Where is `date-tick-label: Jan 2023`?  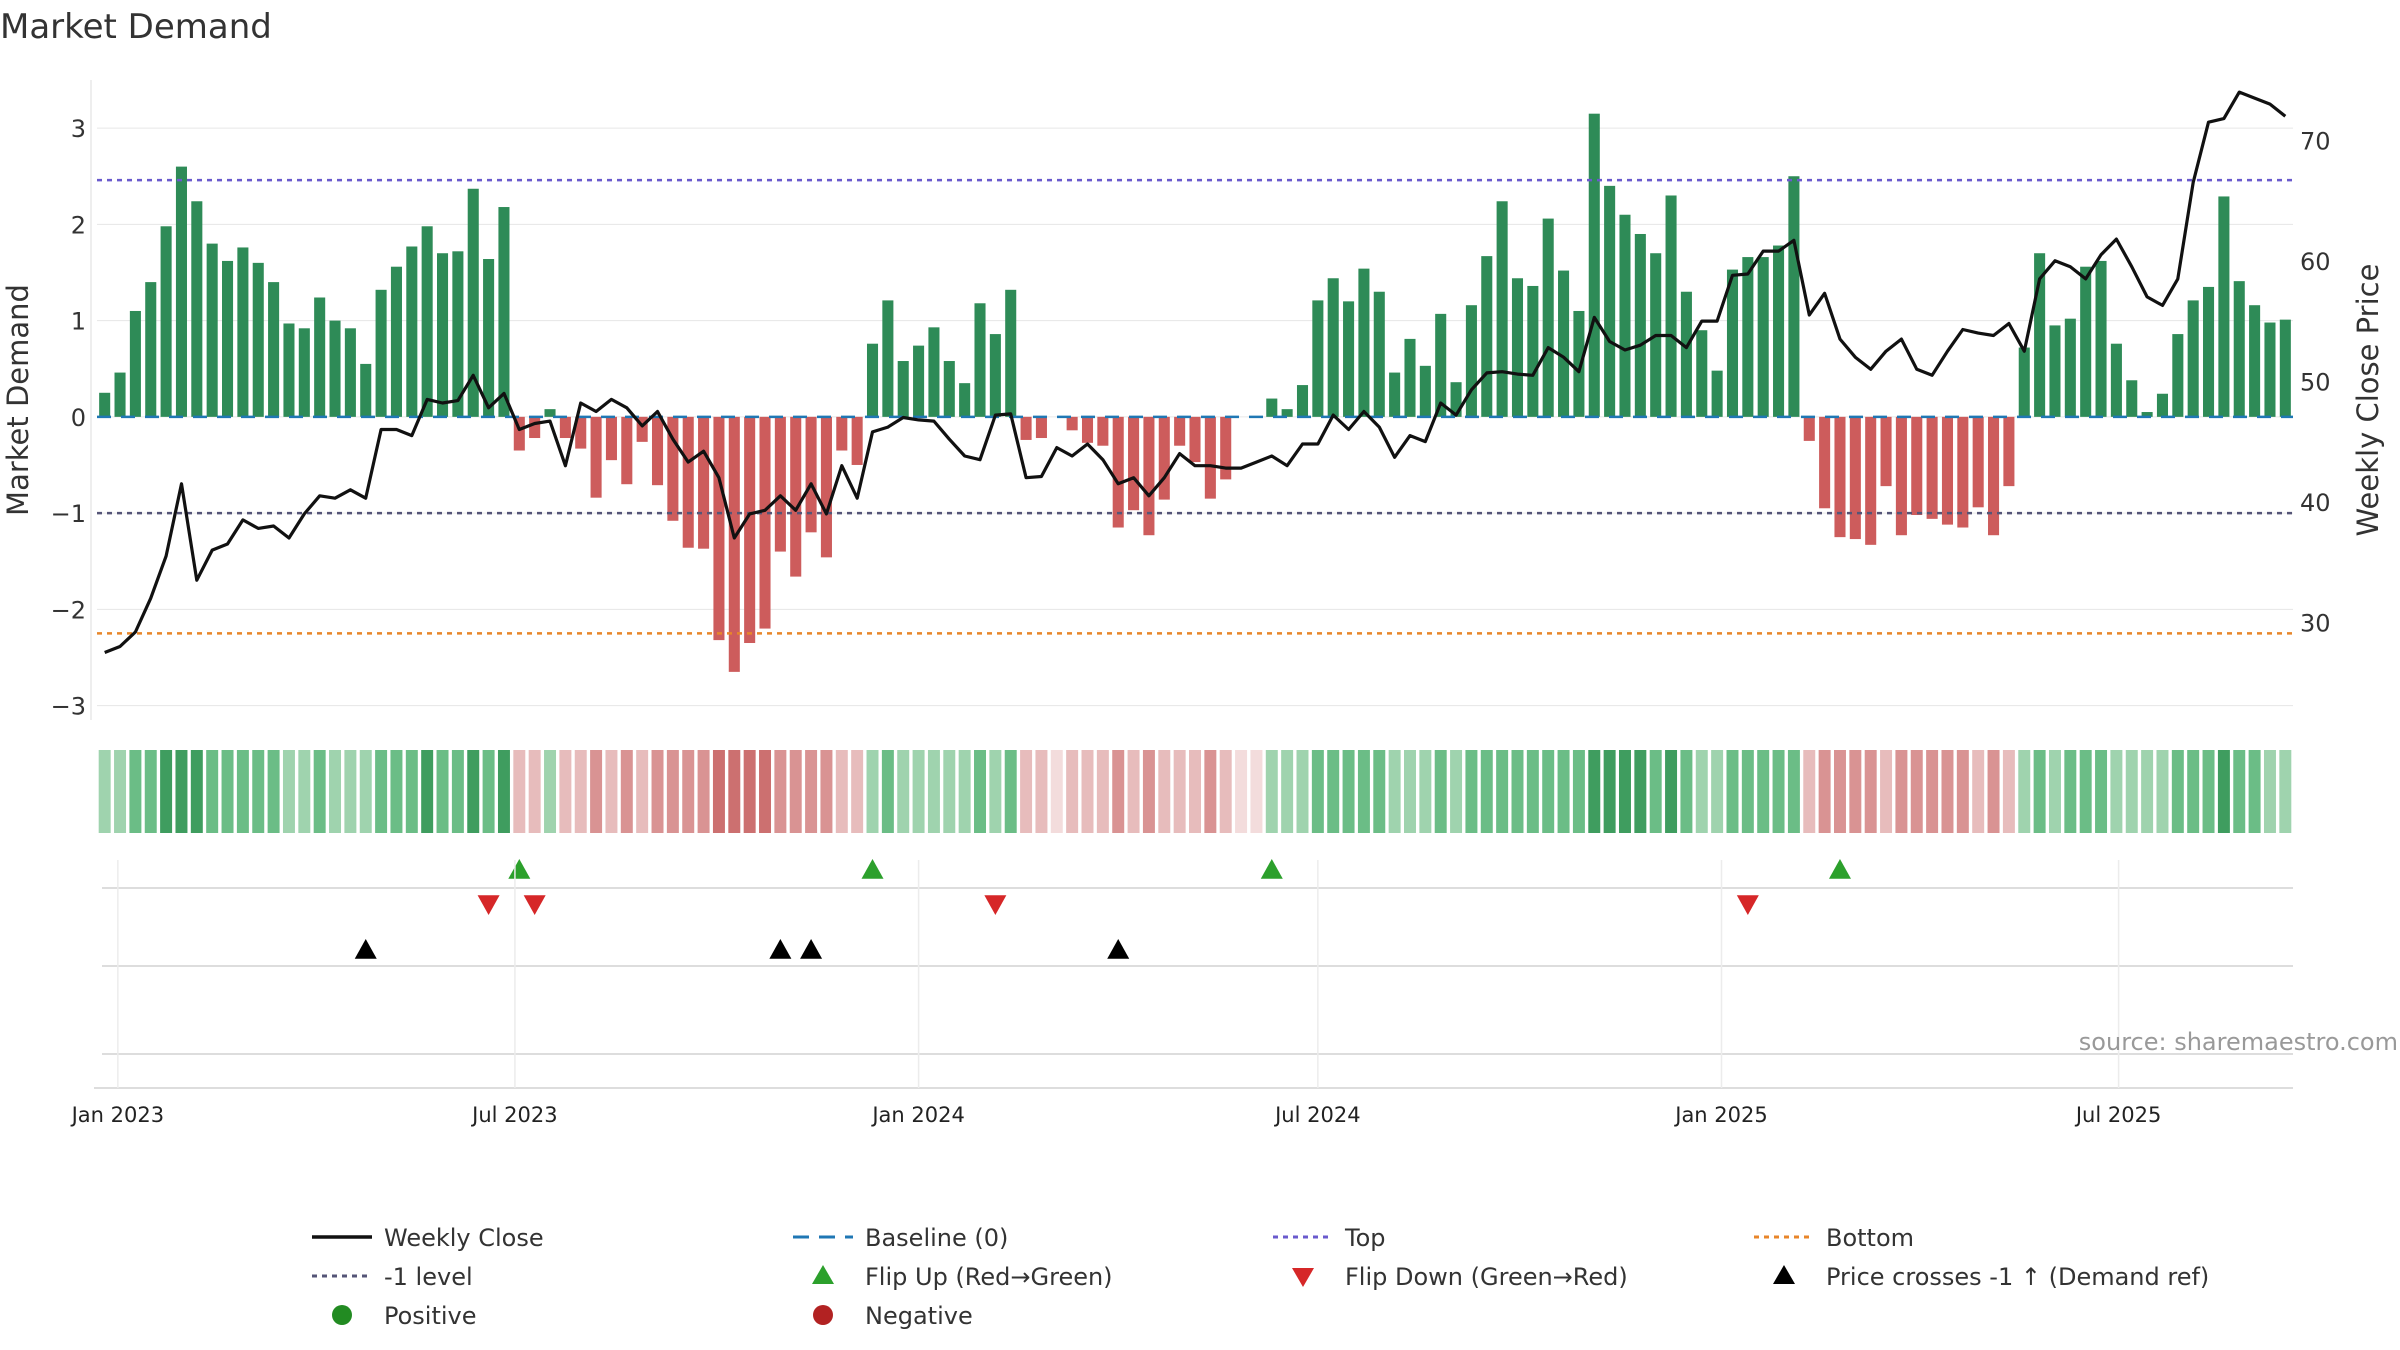 date-tick-label: Jan 2023 is located at coordinates (117, 1115).